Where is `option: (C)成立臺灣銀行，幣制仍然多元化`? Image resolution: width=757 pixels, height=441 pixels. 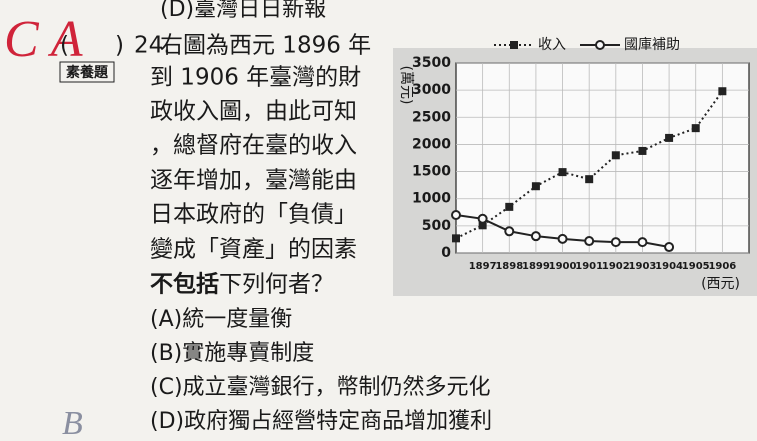 option: (C)成立臺灣銀行，幣制仍然多元化 is located at coordinates (320, 387).